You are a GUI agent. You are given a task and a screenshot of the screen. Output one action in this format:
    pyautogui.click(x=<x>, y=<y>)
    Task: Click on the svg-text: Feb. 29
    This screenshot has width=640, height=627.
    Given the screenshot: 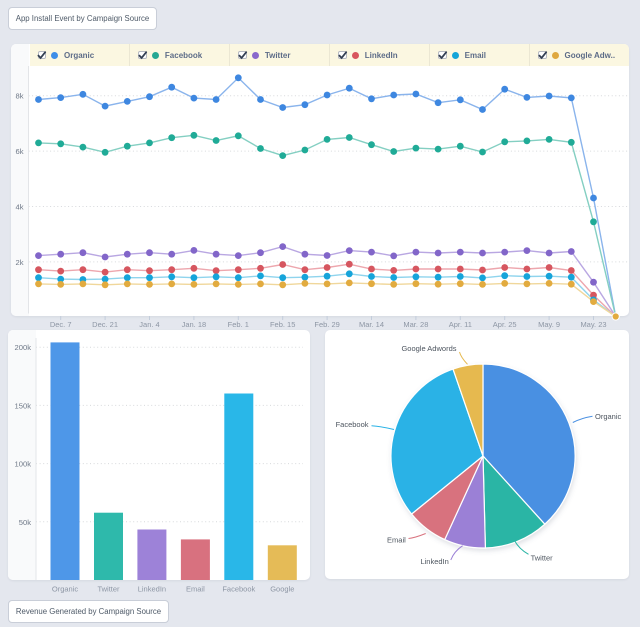 What is the action you would take?
    pyautogui.click(x=326, y=324)
    